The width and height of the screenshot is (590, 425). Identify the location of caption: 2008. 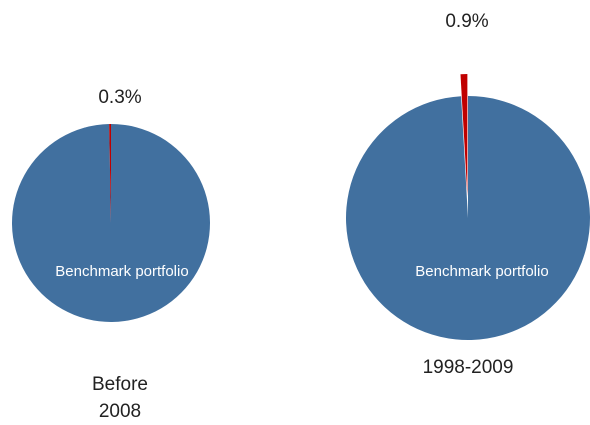
(120, 411).